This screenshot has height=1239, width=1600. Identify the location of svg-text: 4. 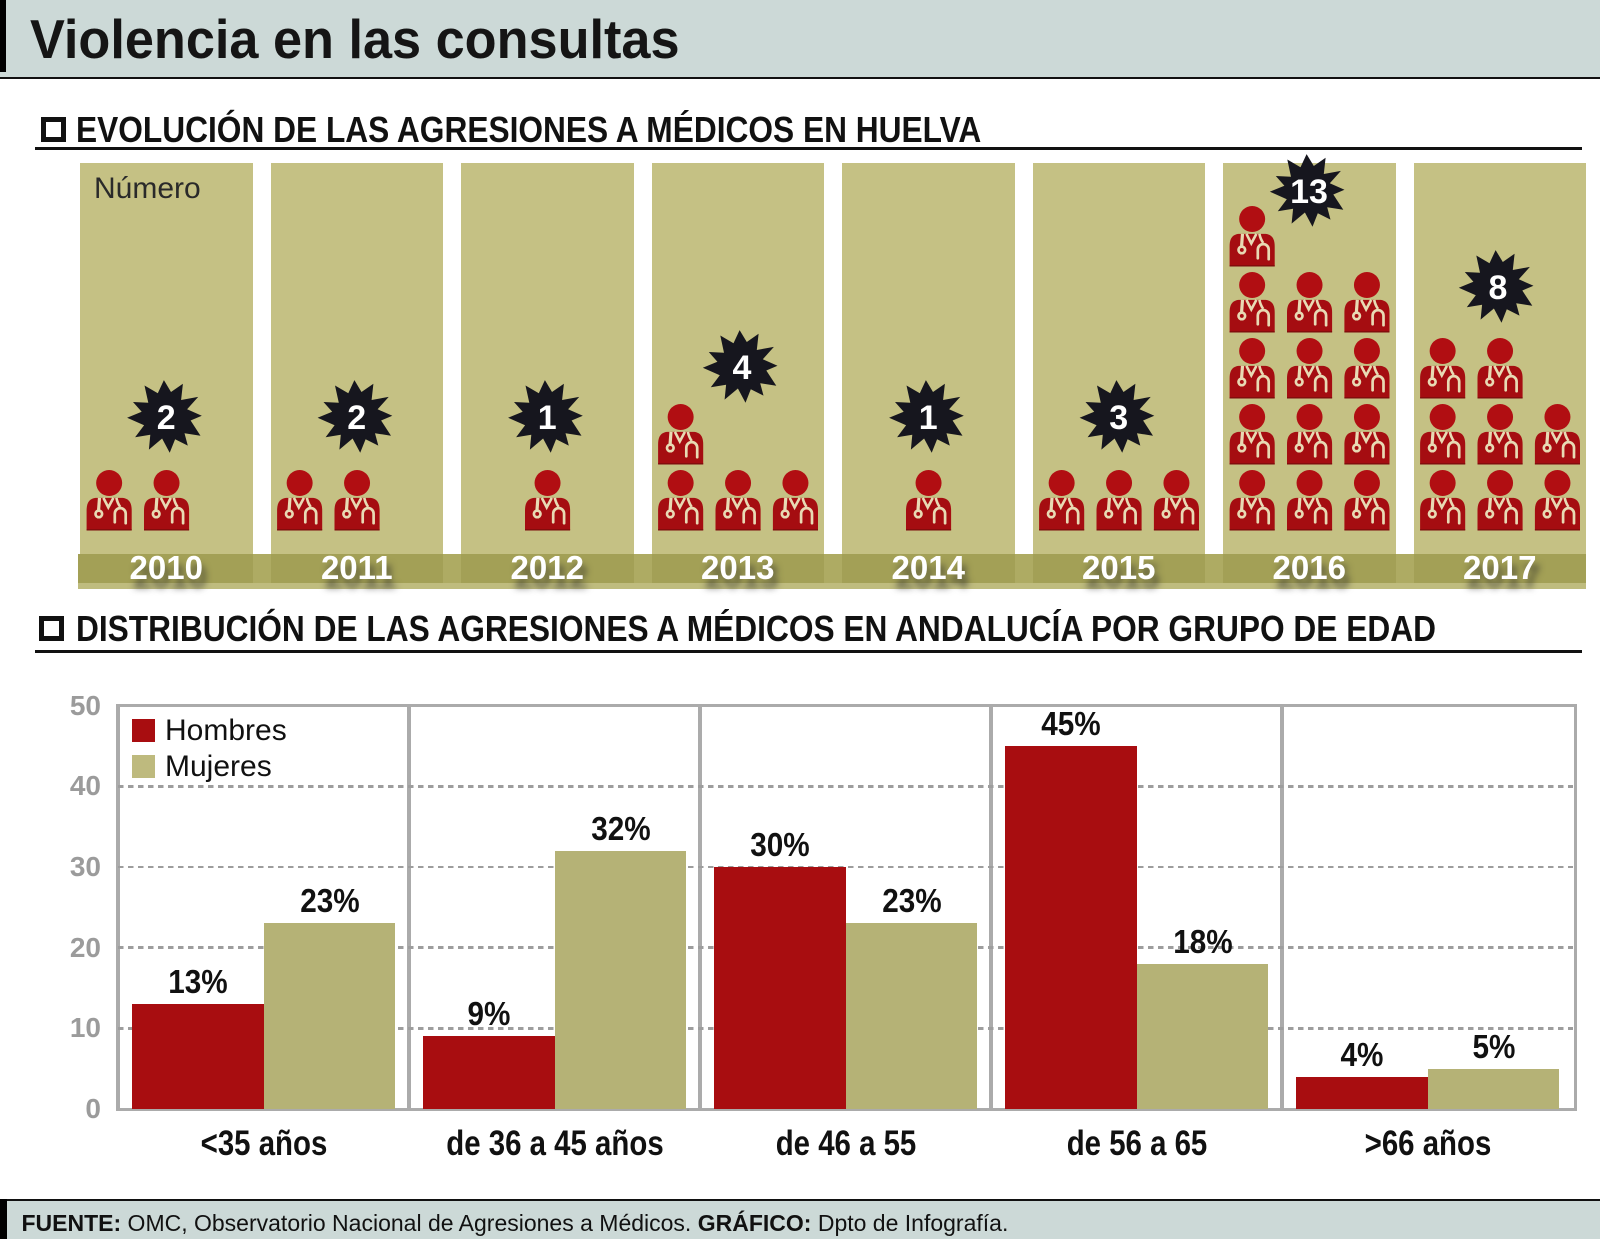
(742, 368).